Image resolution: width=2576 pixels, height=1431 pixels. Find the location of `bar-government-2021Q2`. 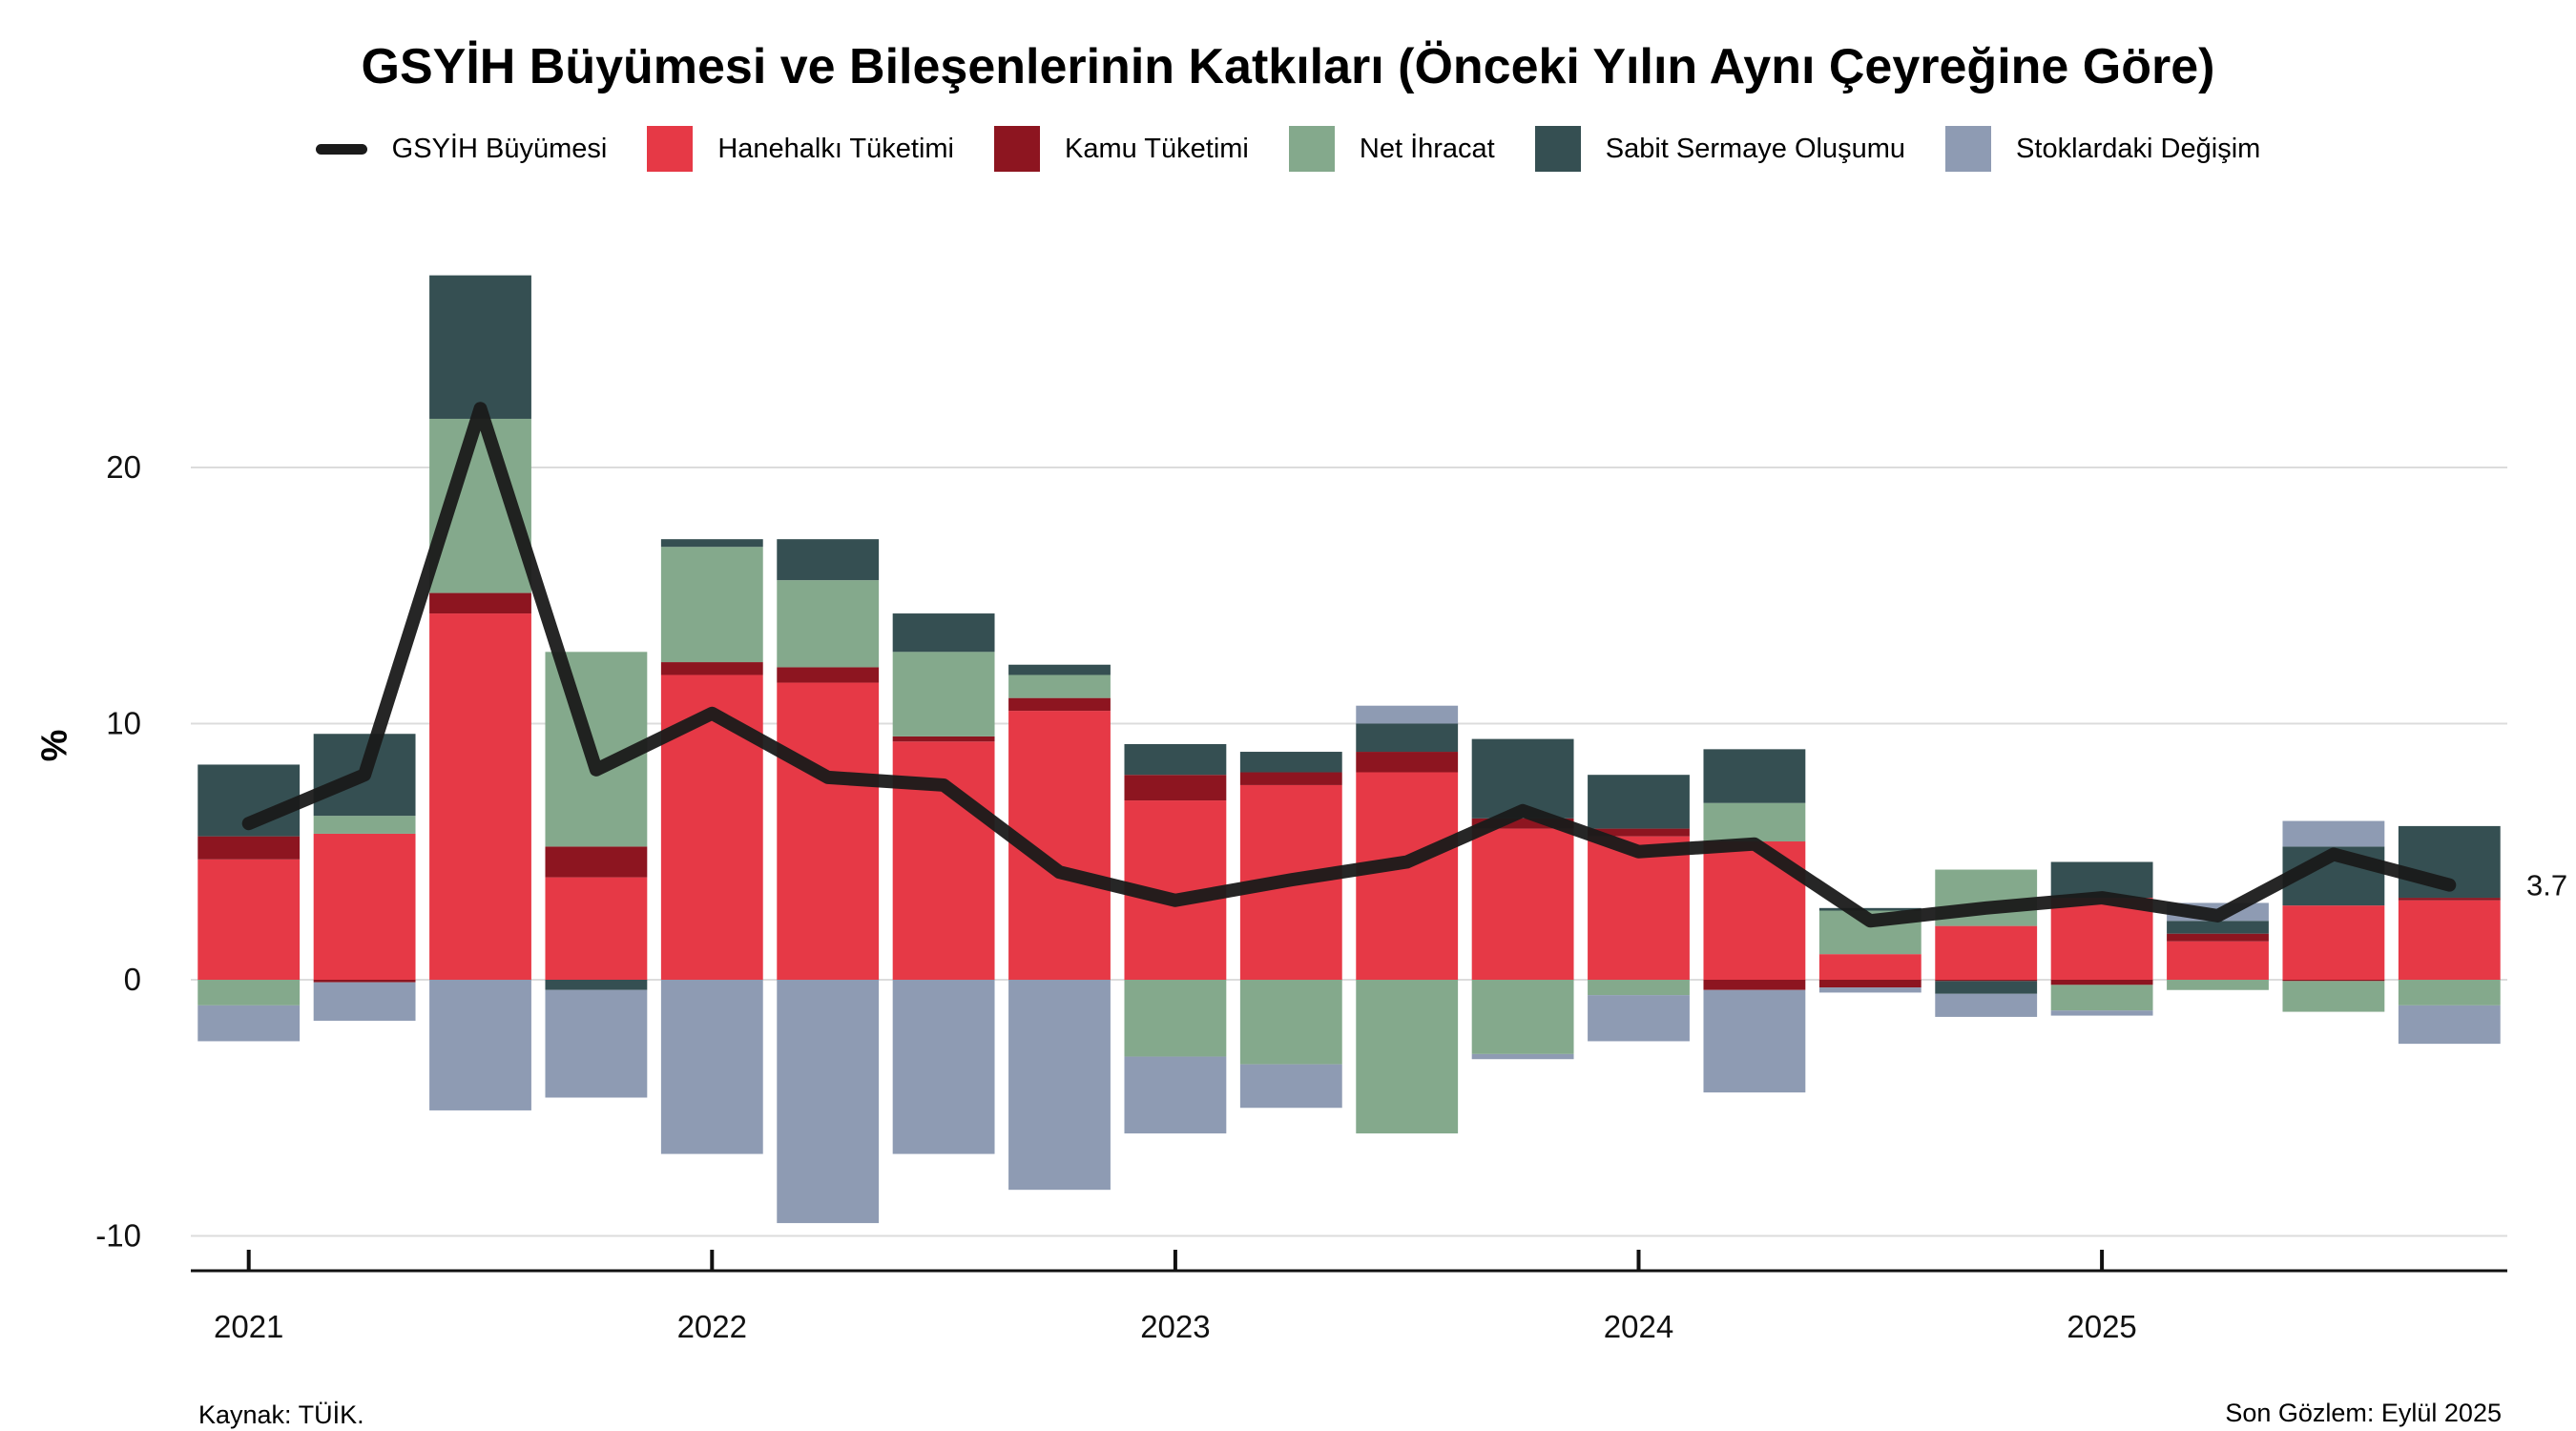

bar-government-2021Q2 is located at coordinates (364, 982).